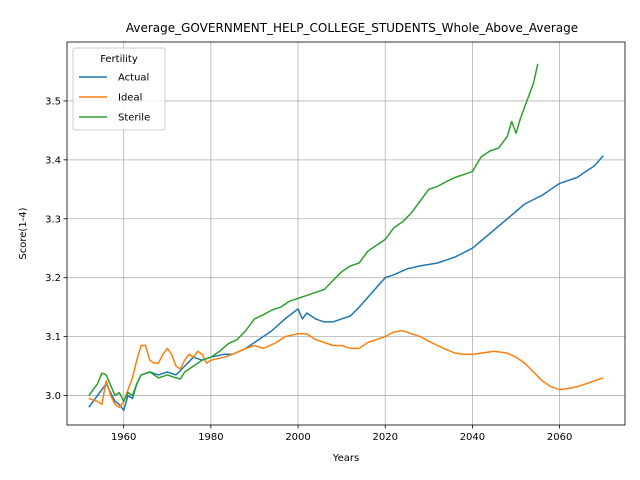  Describe the element at coordinates (53, 219) in the screenshot. I see `y-tick-label: 3.3` at that location.